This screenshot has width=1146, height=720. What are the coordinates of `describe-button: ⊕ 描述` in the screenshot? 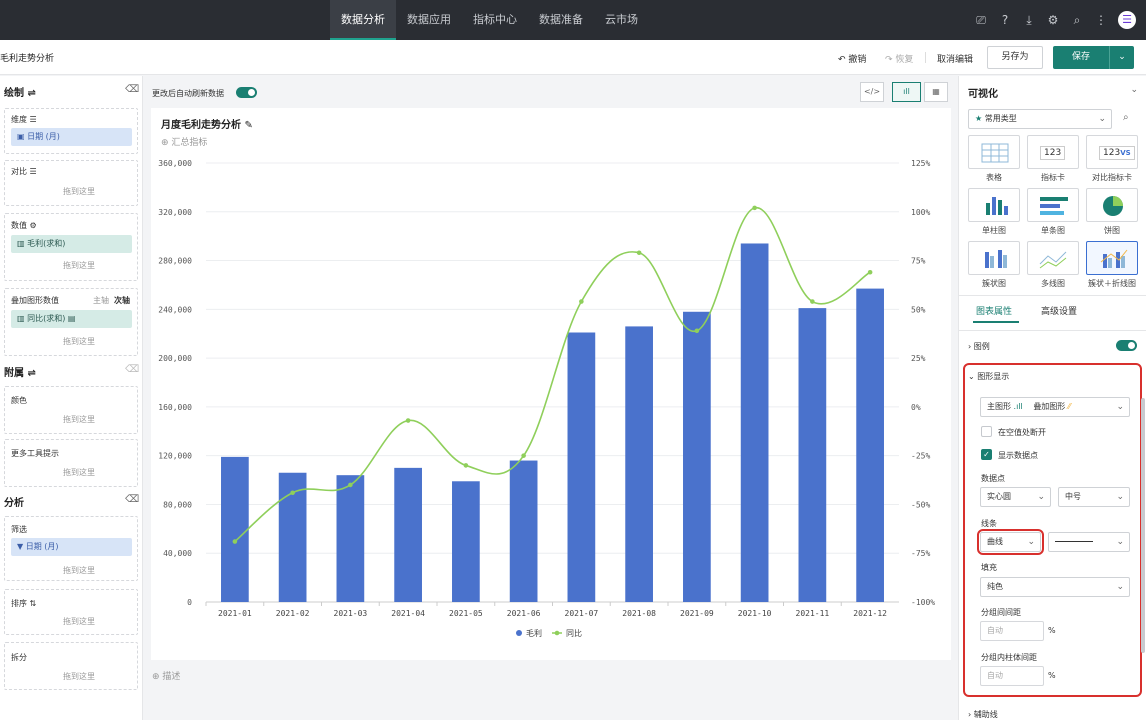 It's located at (166, 677).